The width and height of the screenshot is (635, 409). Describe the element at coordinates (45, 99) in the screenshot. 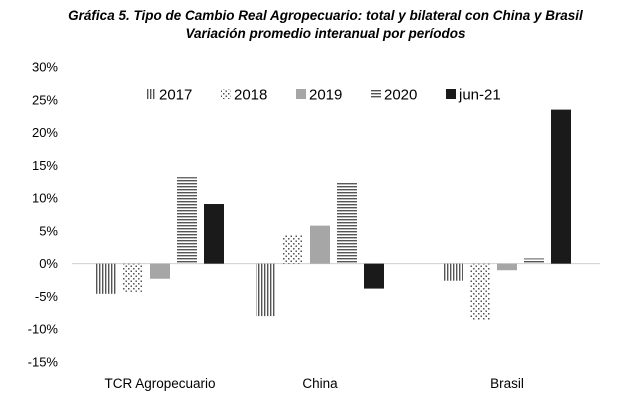

I see `y-tick-label: 25%` at that location.